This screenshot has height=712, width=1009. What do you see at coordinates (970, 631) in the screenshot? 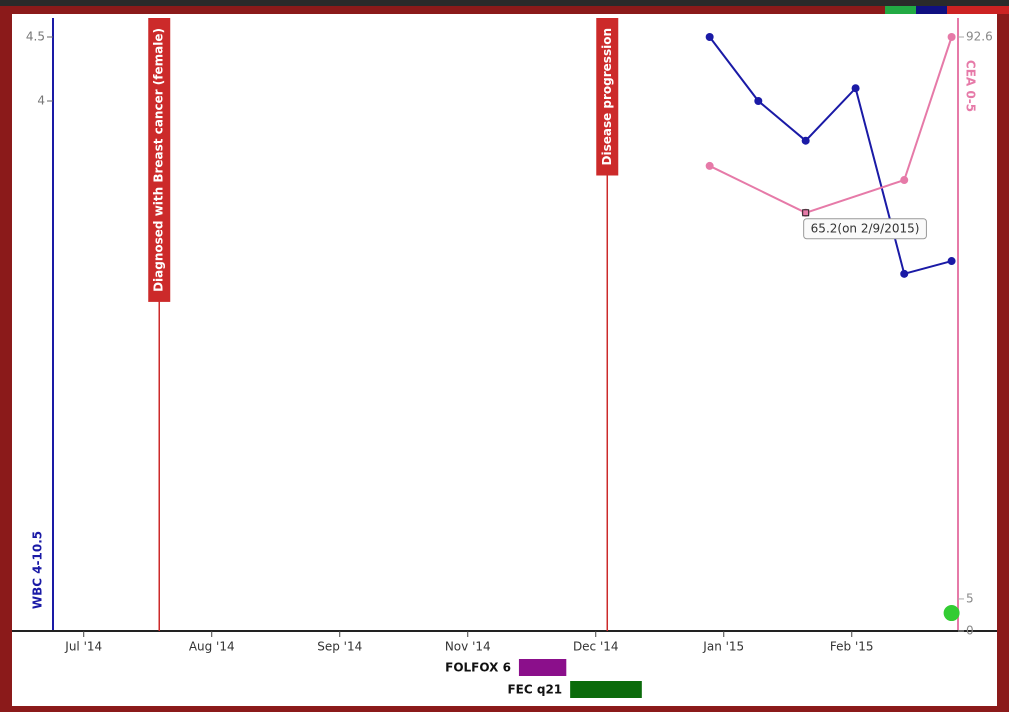
I see `y2-tick-label: 0` at bounding box center [970, 631].